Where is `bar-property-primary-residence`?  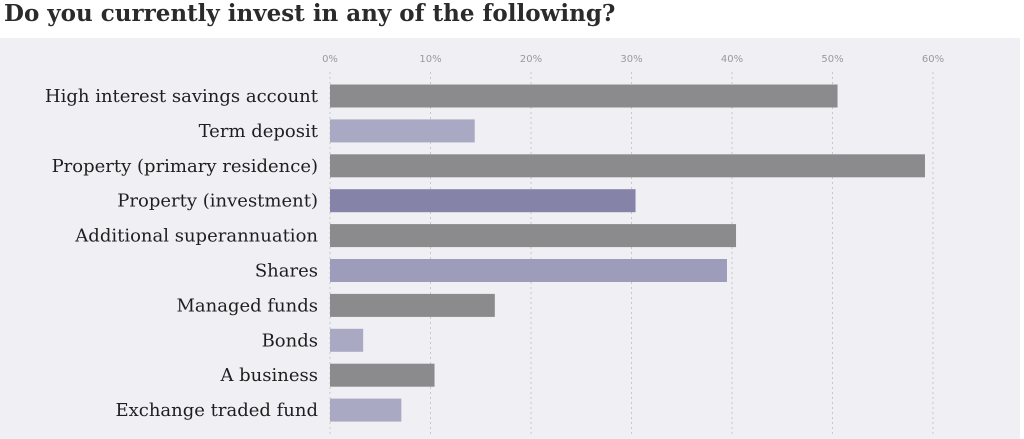 bar-property-primary-residence is located at coordinates (627, 166).